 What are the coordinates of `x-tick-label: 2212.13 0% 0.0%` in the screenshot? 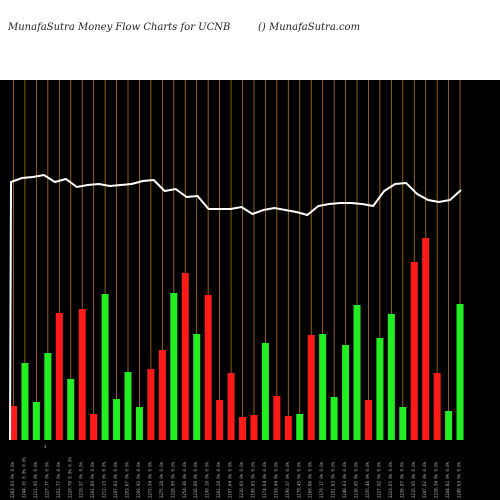 It's located at (104, 479).